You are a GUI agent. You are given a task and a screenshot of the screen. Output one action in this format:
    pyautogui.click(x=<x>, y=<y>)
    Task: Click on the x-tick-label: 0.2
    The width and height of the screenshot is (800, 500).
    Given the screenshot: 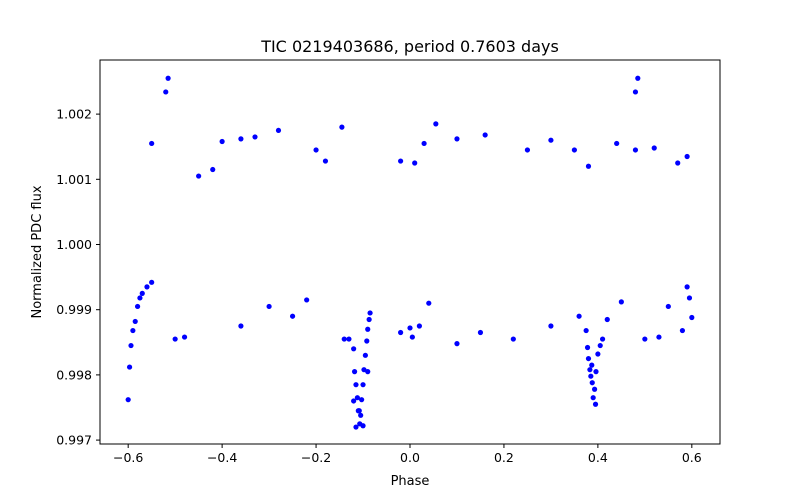 What is the action you would take?
    pyautogui.click(x=504, y=457)
    